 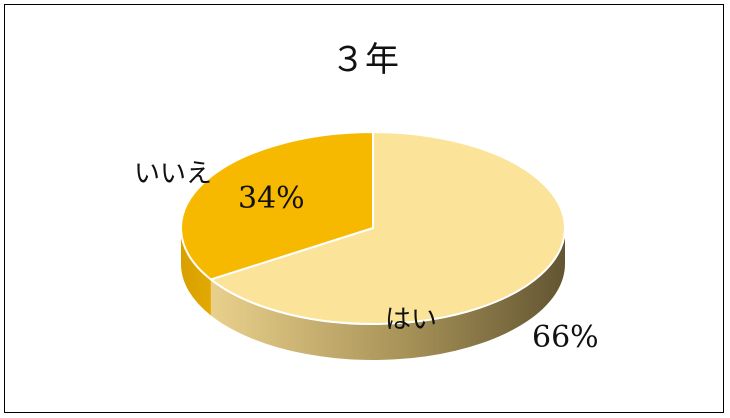 I want to click on slice-label-yes: はい, so click(x=411, y=320).